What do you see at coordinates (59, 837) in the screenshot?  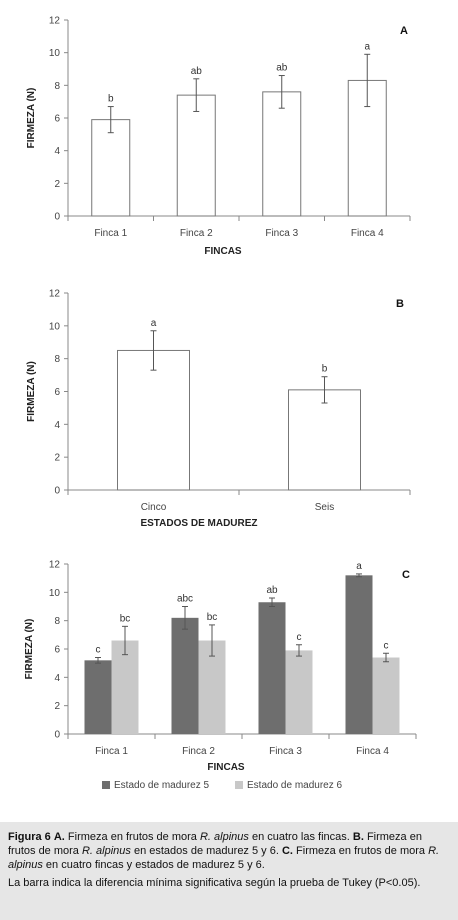 I see `caption-a-label: A.` at bounding box center [59, 837].